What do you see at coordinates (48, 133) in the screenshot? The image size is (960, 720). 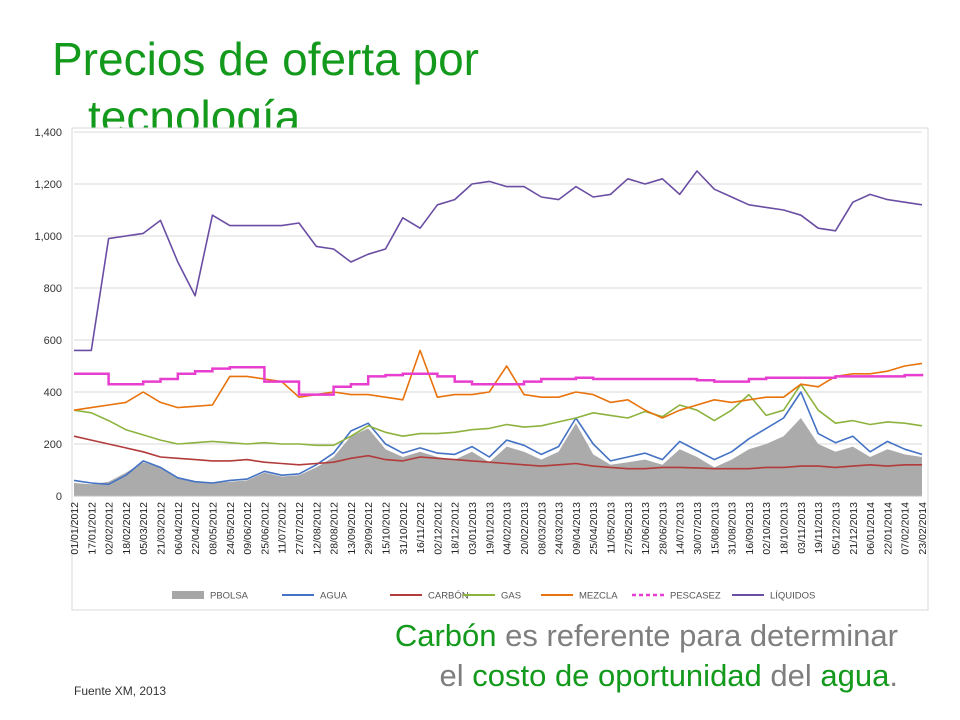 I see `y-tick-label: 1,400` at bounding box center [48, 133].